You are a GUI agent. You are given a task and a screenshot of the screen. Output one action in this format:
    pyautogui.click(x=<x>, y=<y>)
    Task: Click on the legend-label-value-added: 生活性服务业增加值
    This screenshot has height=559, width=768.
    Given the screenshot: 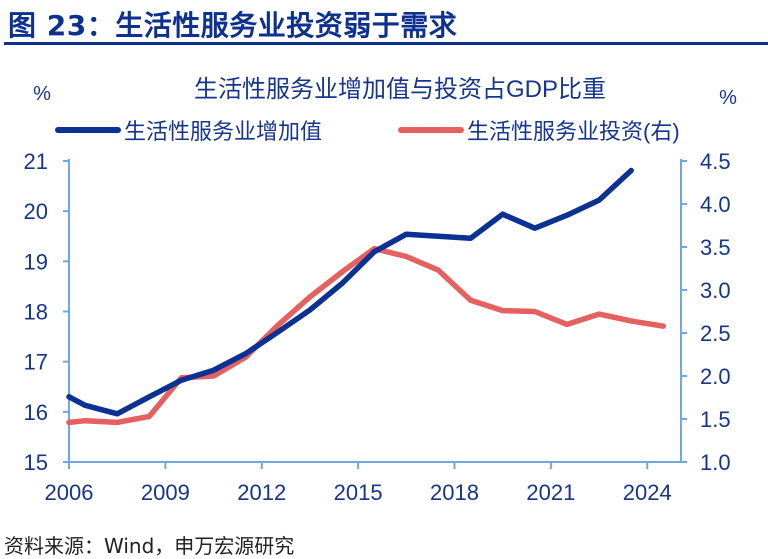 What is the action you would take?
    pyautogui.click(x=223, y=131)
    